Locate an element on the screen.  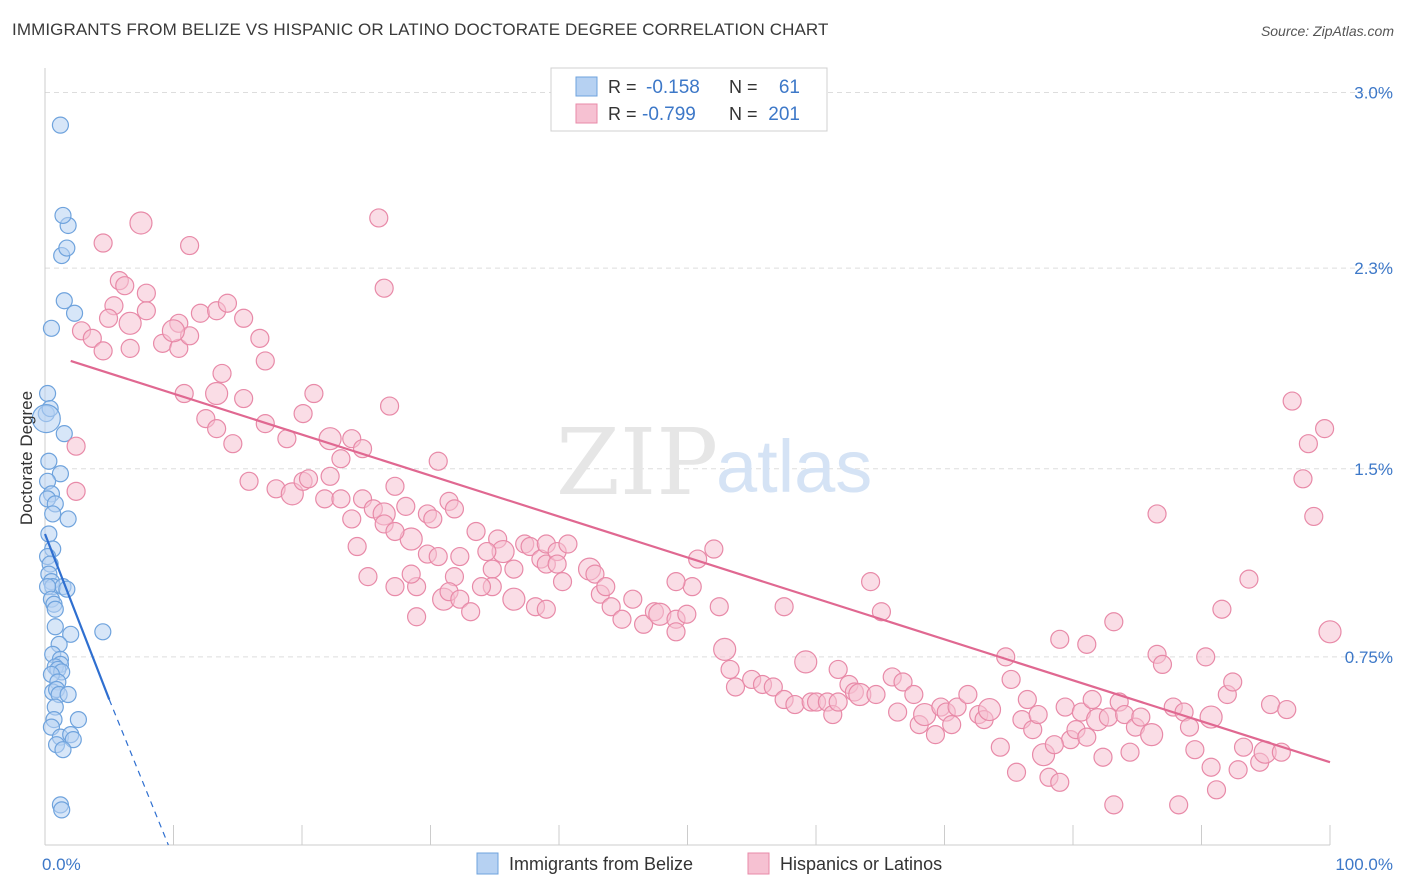
bottom-legend-label: Immigrants from Belize is located at coordinates (601, 864).